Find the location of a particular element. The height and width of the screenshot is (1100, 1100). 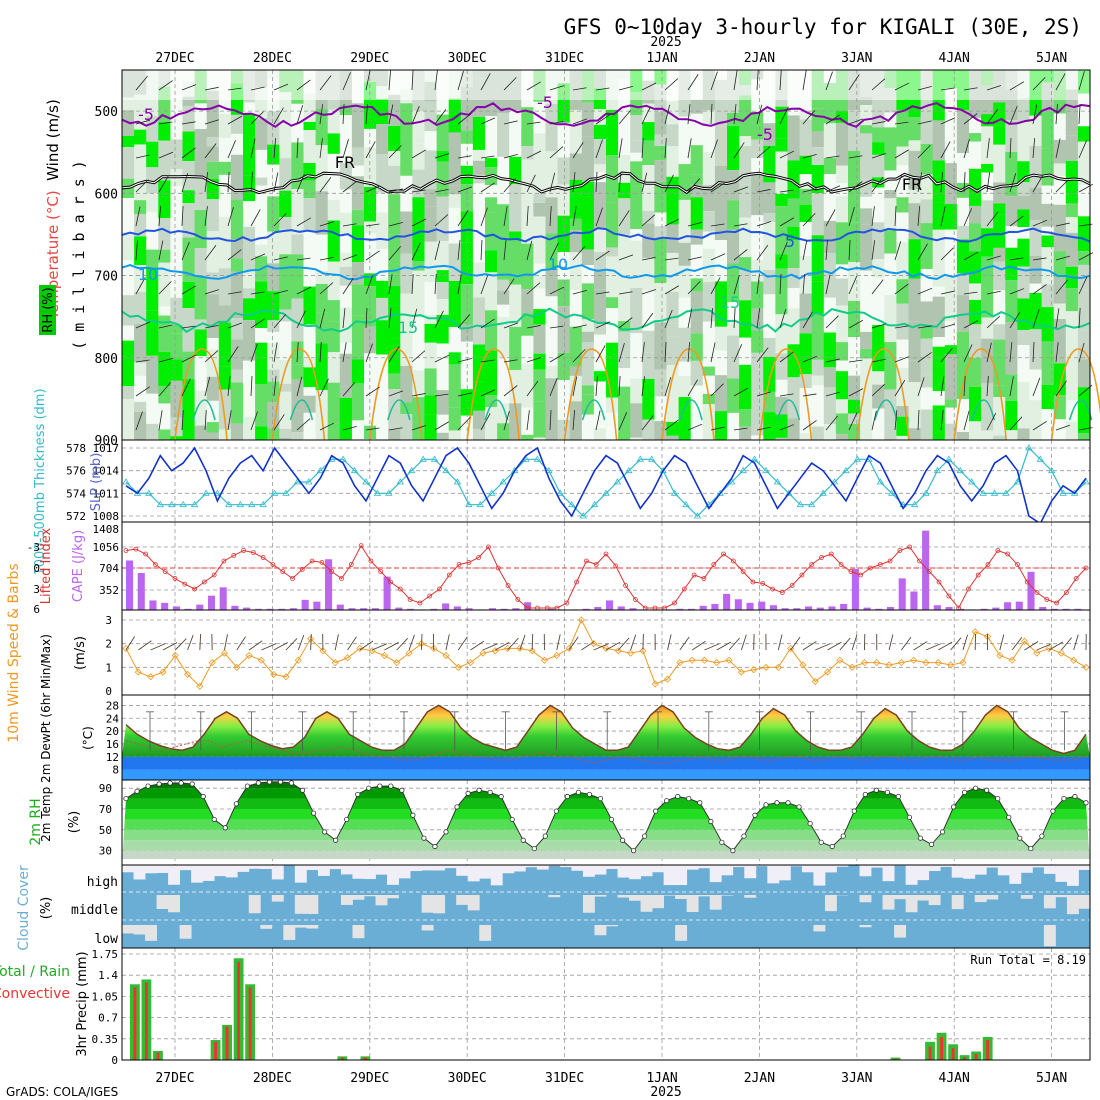

pressure-tick-label: 600 is located at coordinates (106, 194).